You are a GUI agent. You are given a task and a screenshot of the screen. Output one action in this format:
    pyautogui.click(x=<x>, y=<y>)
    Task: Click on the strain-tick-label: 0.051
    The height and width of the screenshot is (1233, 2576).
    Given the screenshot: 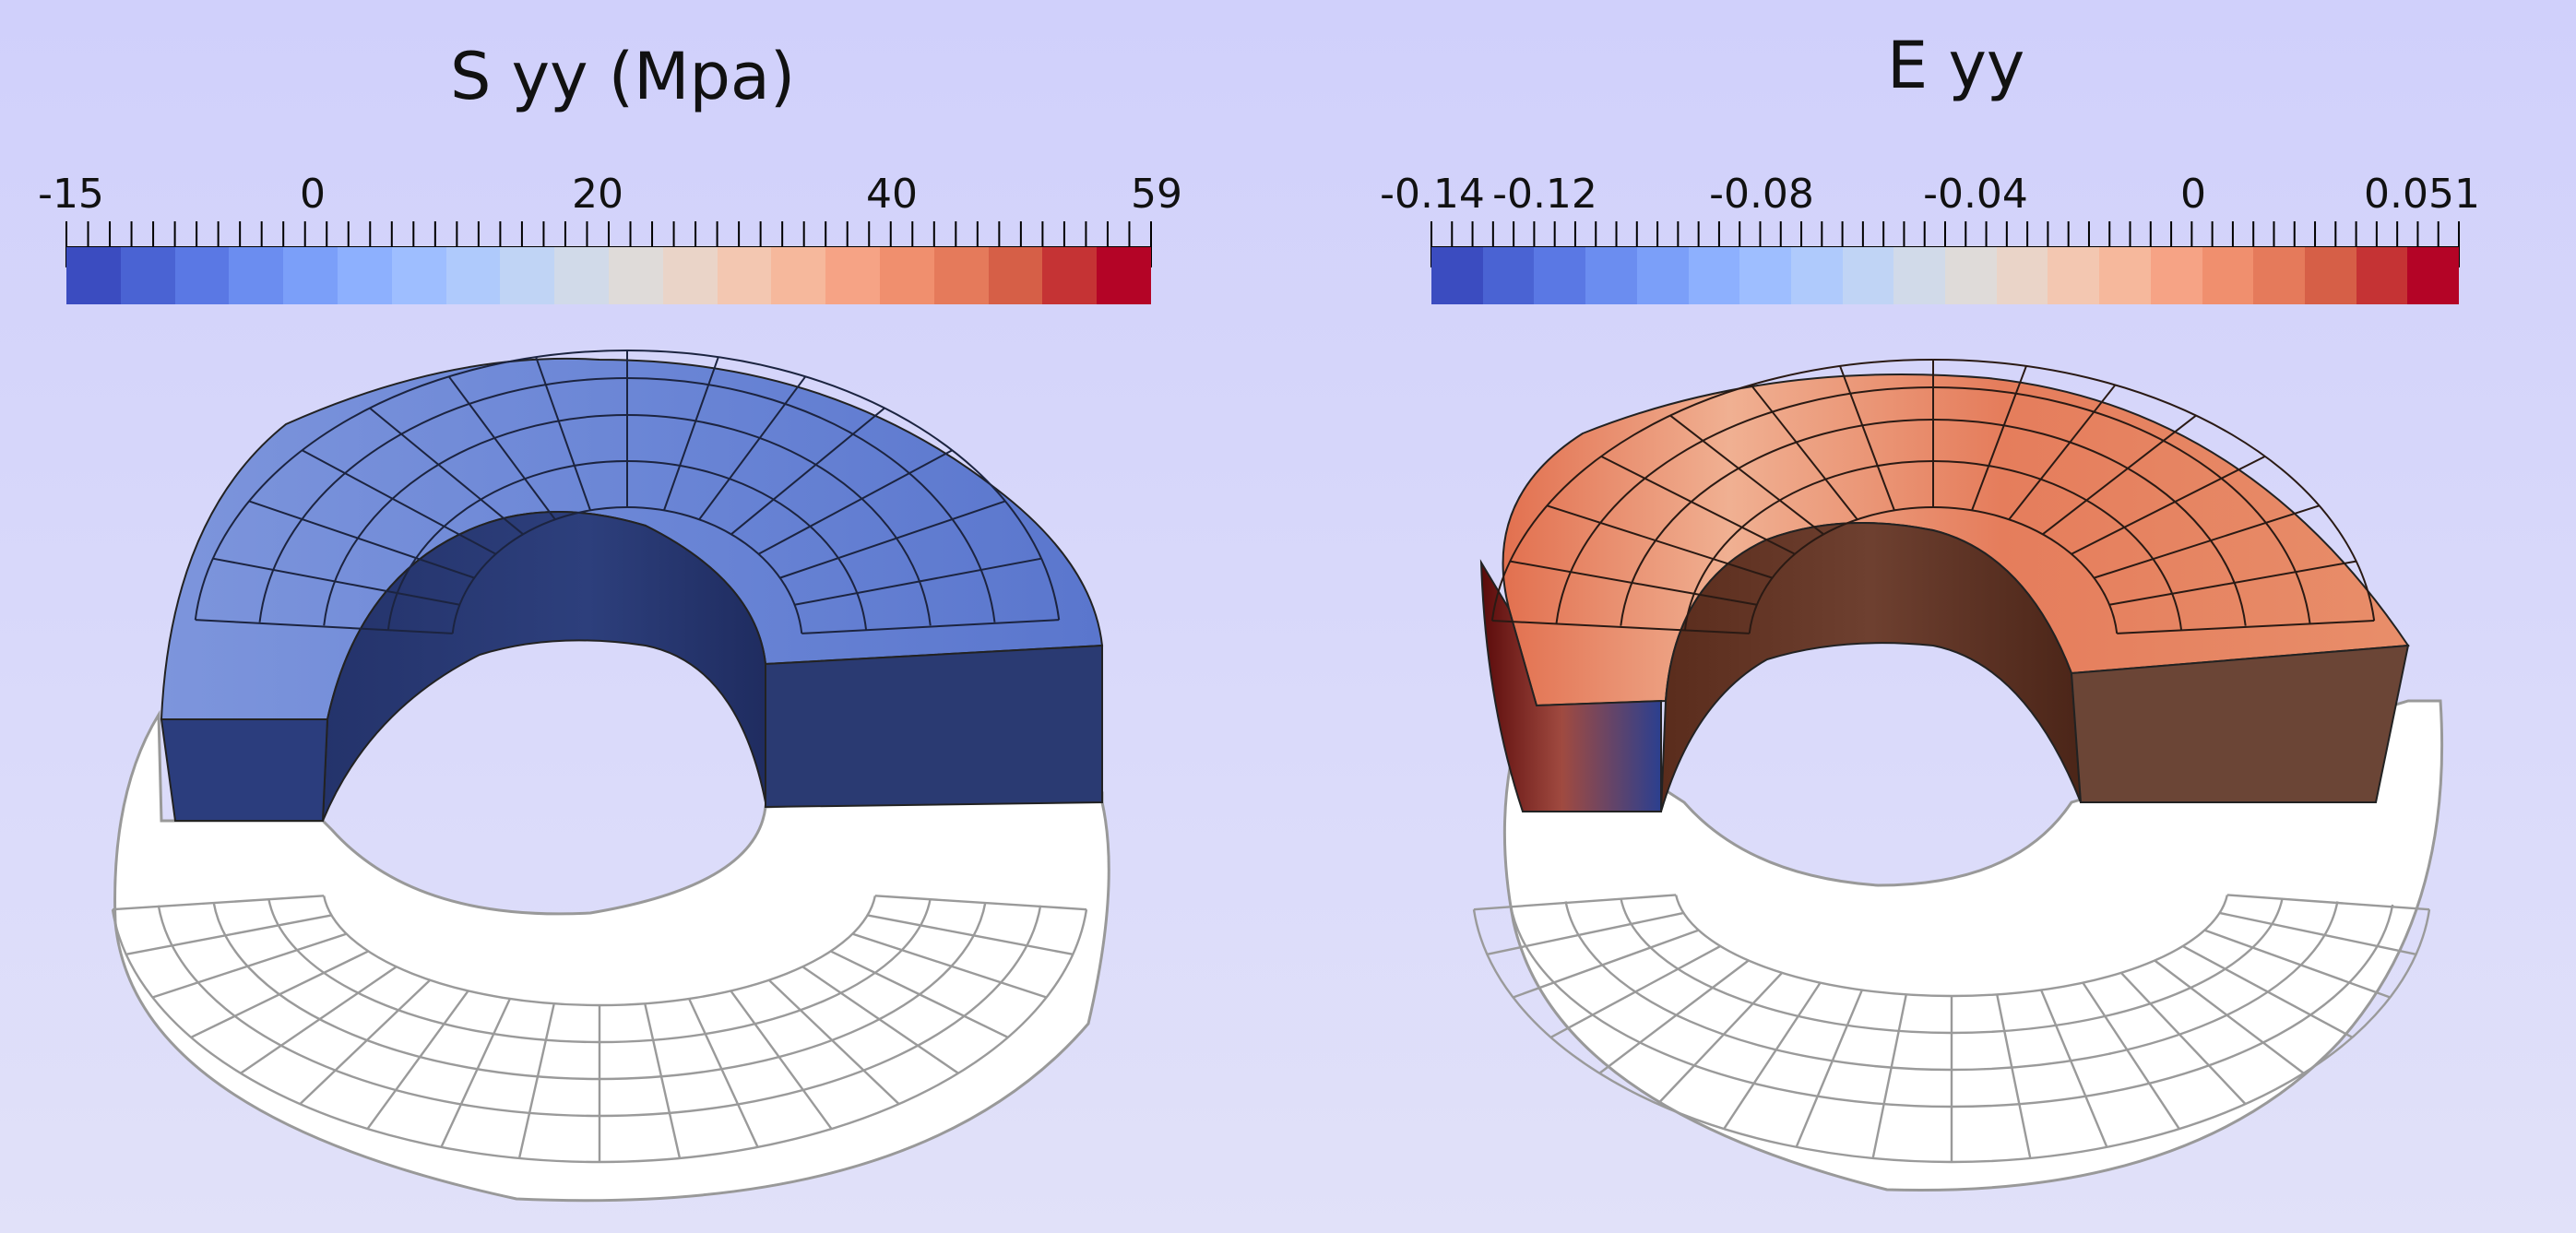 What is the action you would take?
    pyautogui.click(x=2422, y=194)
    